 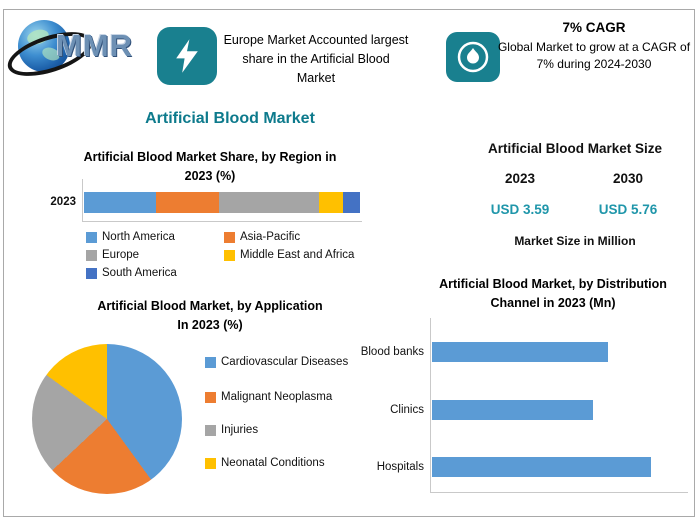 What do you see at coordinates (512, 410) in the screenshot?
I see `bar-clinics` at bounding box center [512, 410].